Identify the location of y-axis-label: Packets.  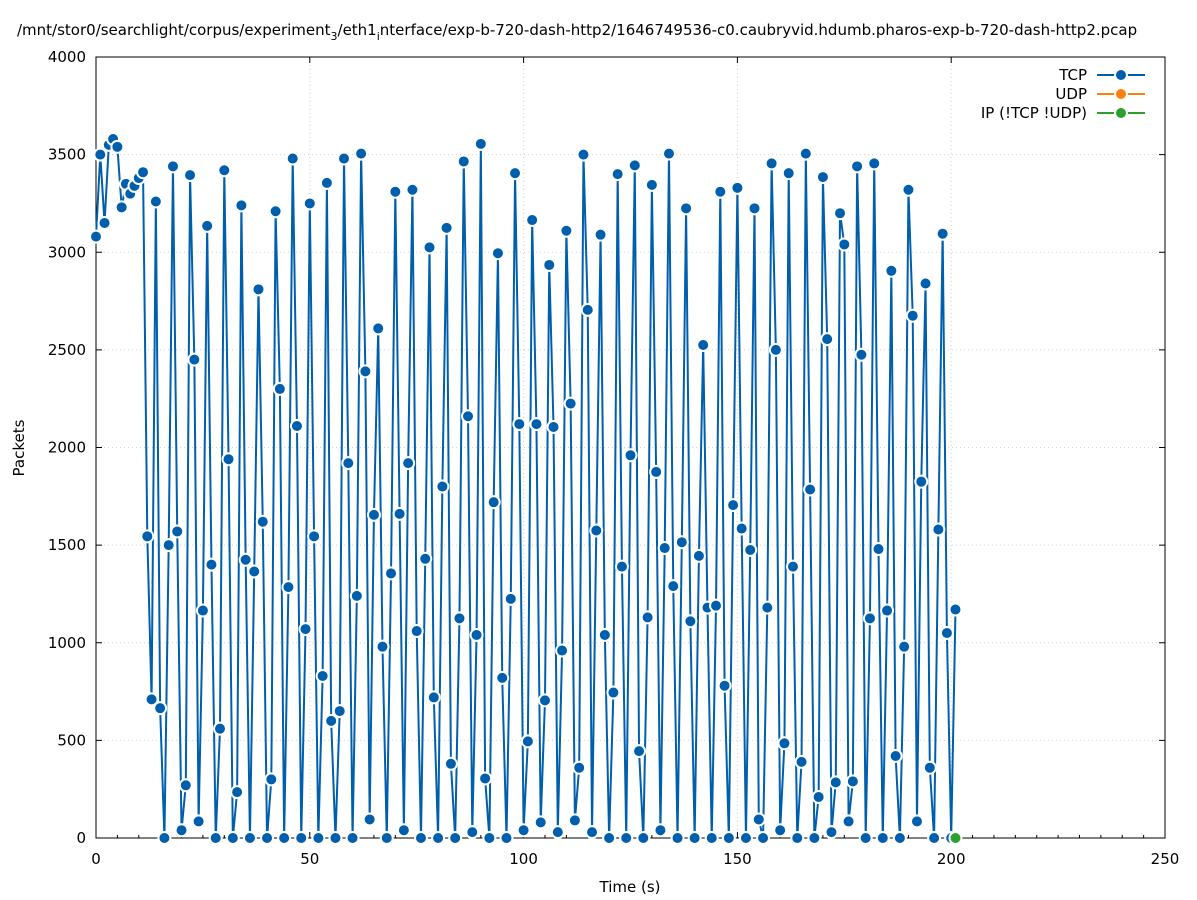
(19, 447).